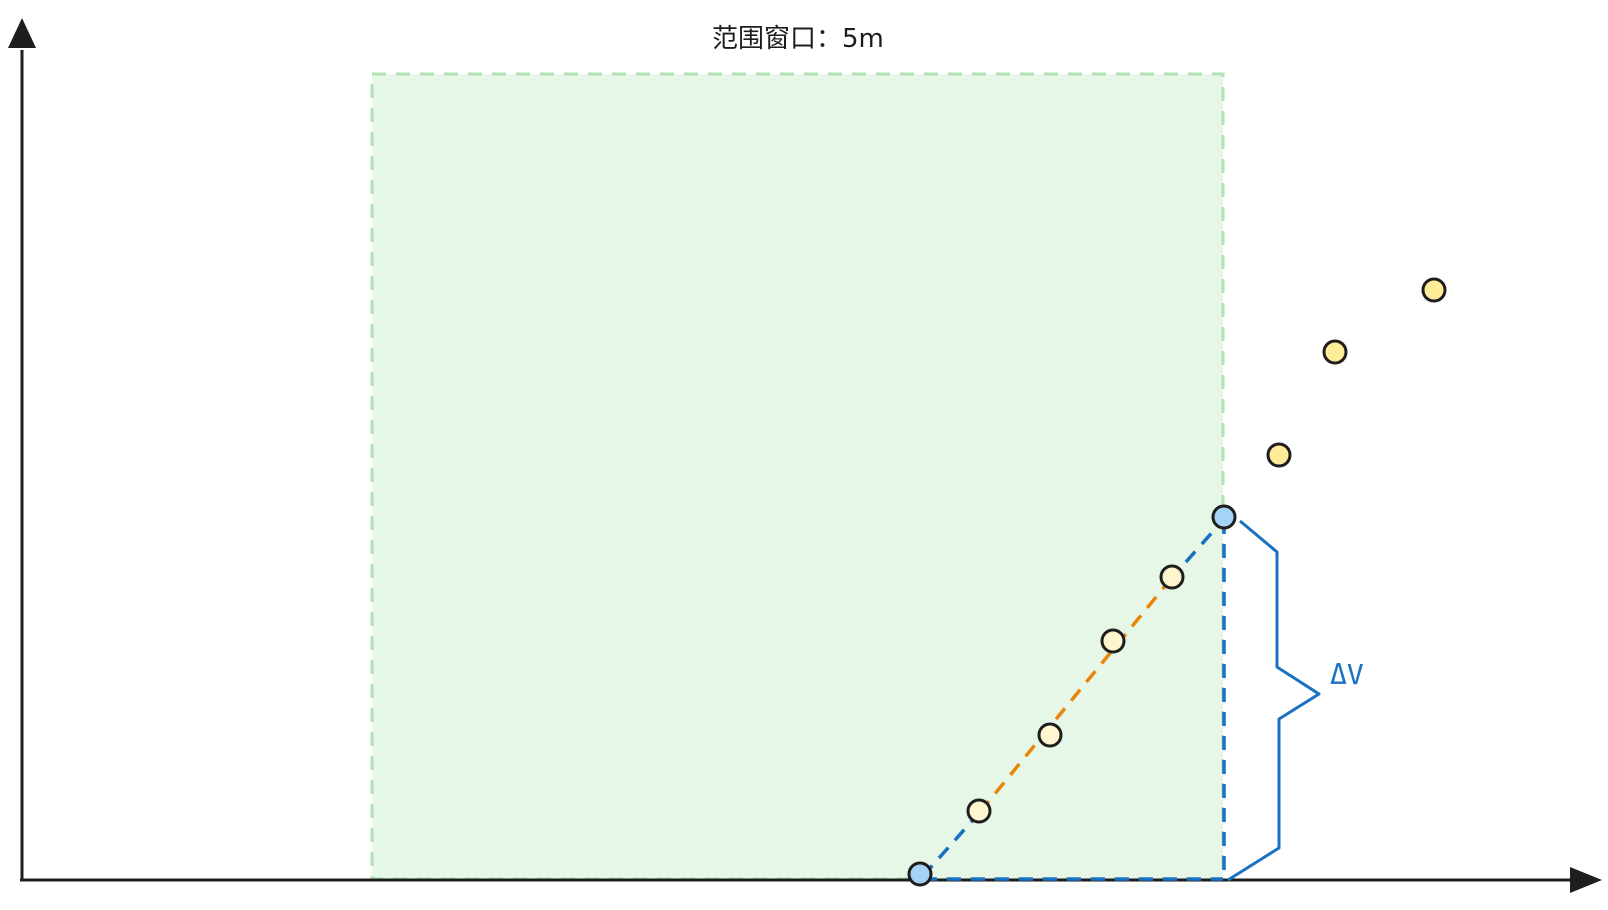 This screenshot has height=910, width=1608. Describe the element at coordinates (1224, 517) in the screenshot. I see `point-end` at that location.